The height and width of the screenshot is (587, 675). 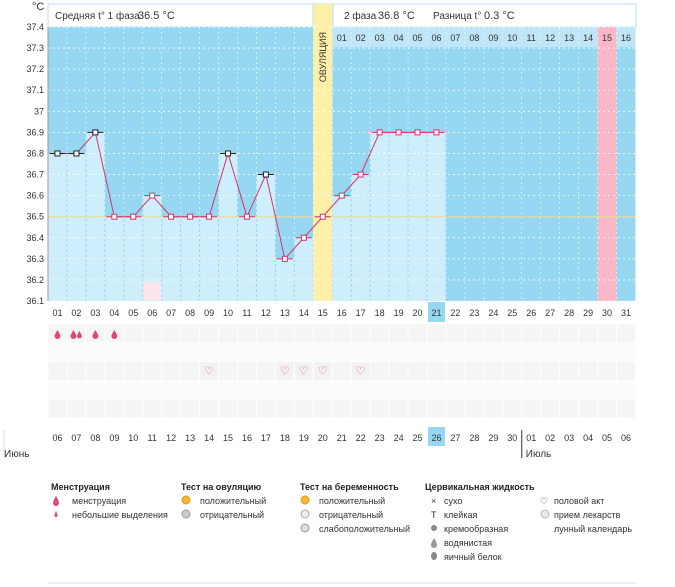 I want to click on phase2-day-label: 15, so click(x=607, y=38).